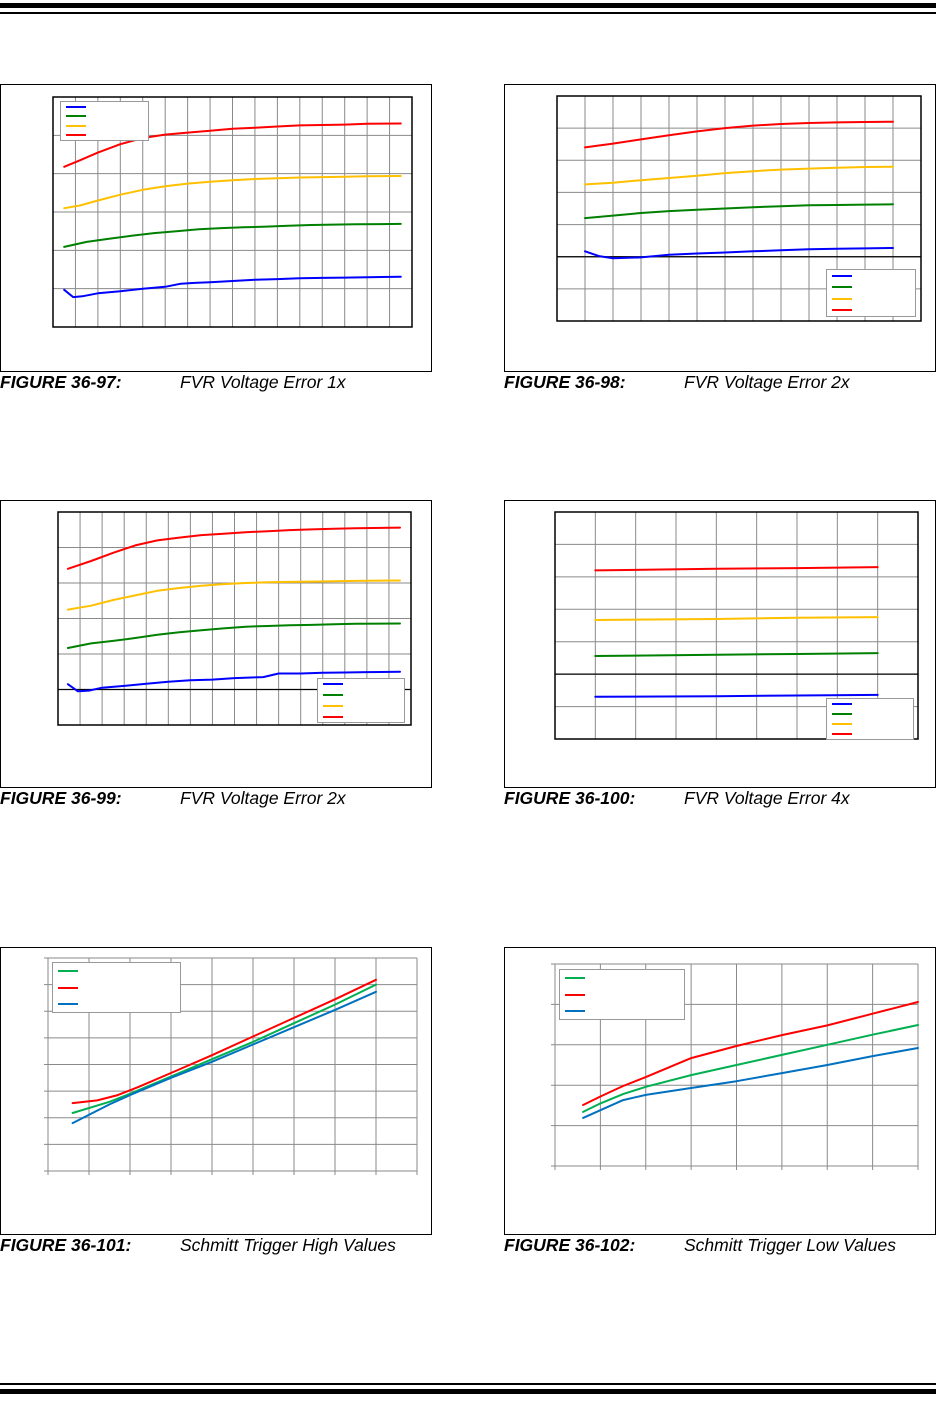 The image size is (936, 1411). What do you see at coordinates (263, 382) in the screenshot?
I see `figure-title: FVR Voltage Error 1x` at bounding box center [263, 382].